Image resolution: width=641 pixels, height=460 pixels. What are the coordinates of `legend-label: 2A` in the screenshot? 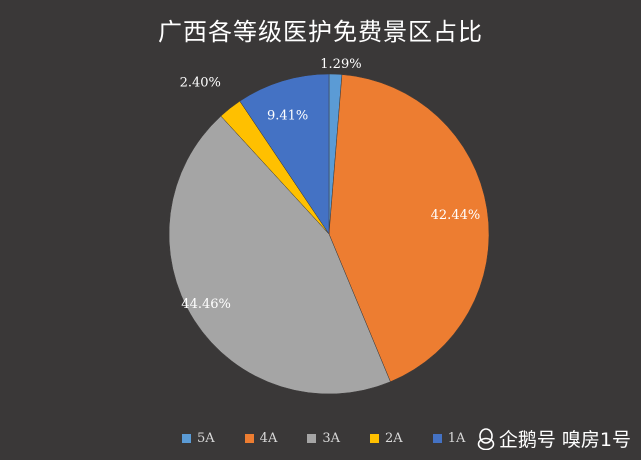 It's located at (394, 438).